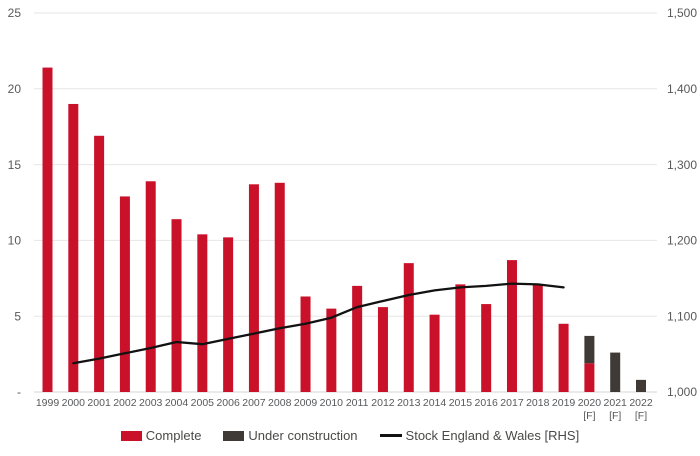 This screenshot has height=456, width=700. What do you see at coordinates (682, 241) in the screenshot?
I see `right-axis-tick: 1,200` at bounding box center [682, 241].